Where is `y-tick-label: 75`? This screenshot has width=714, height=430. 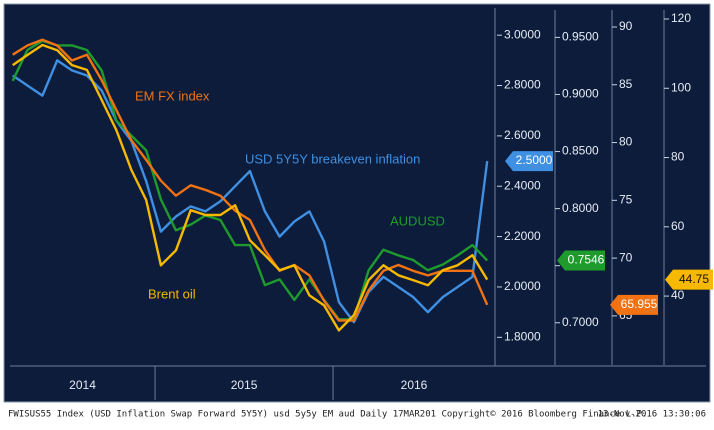 y-tick-label: 75 is located at coordinates (626, 199).